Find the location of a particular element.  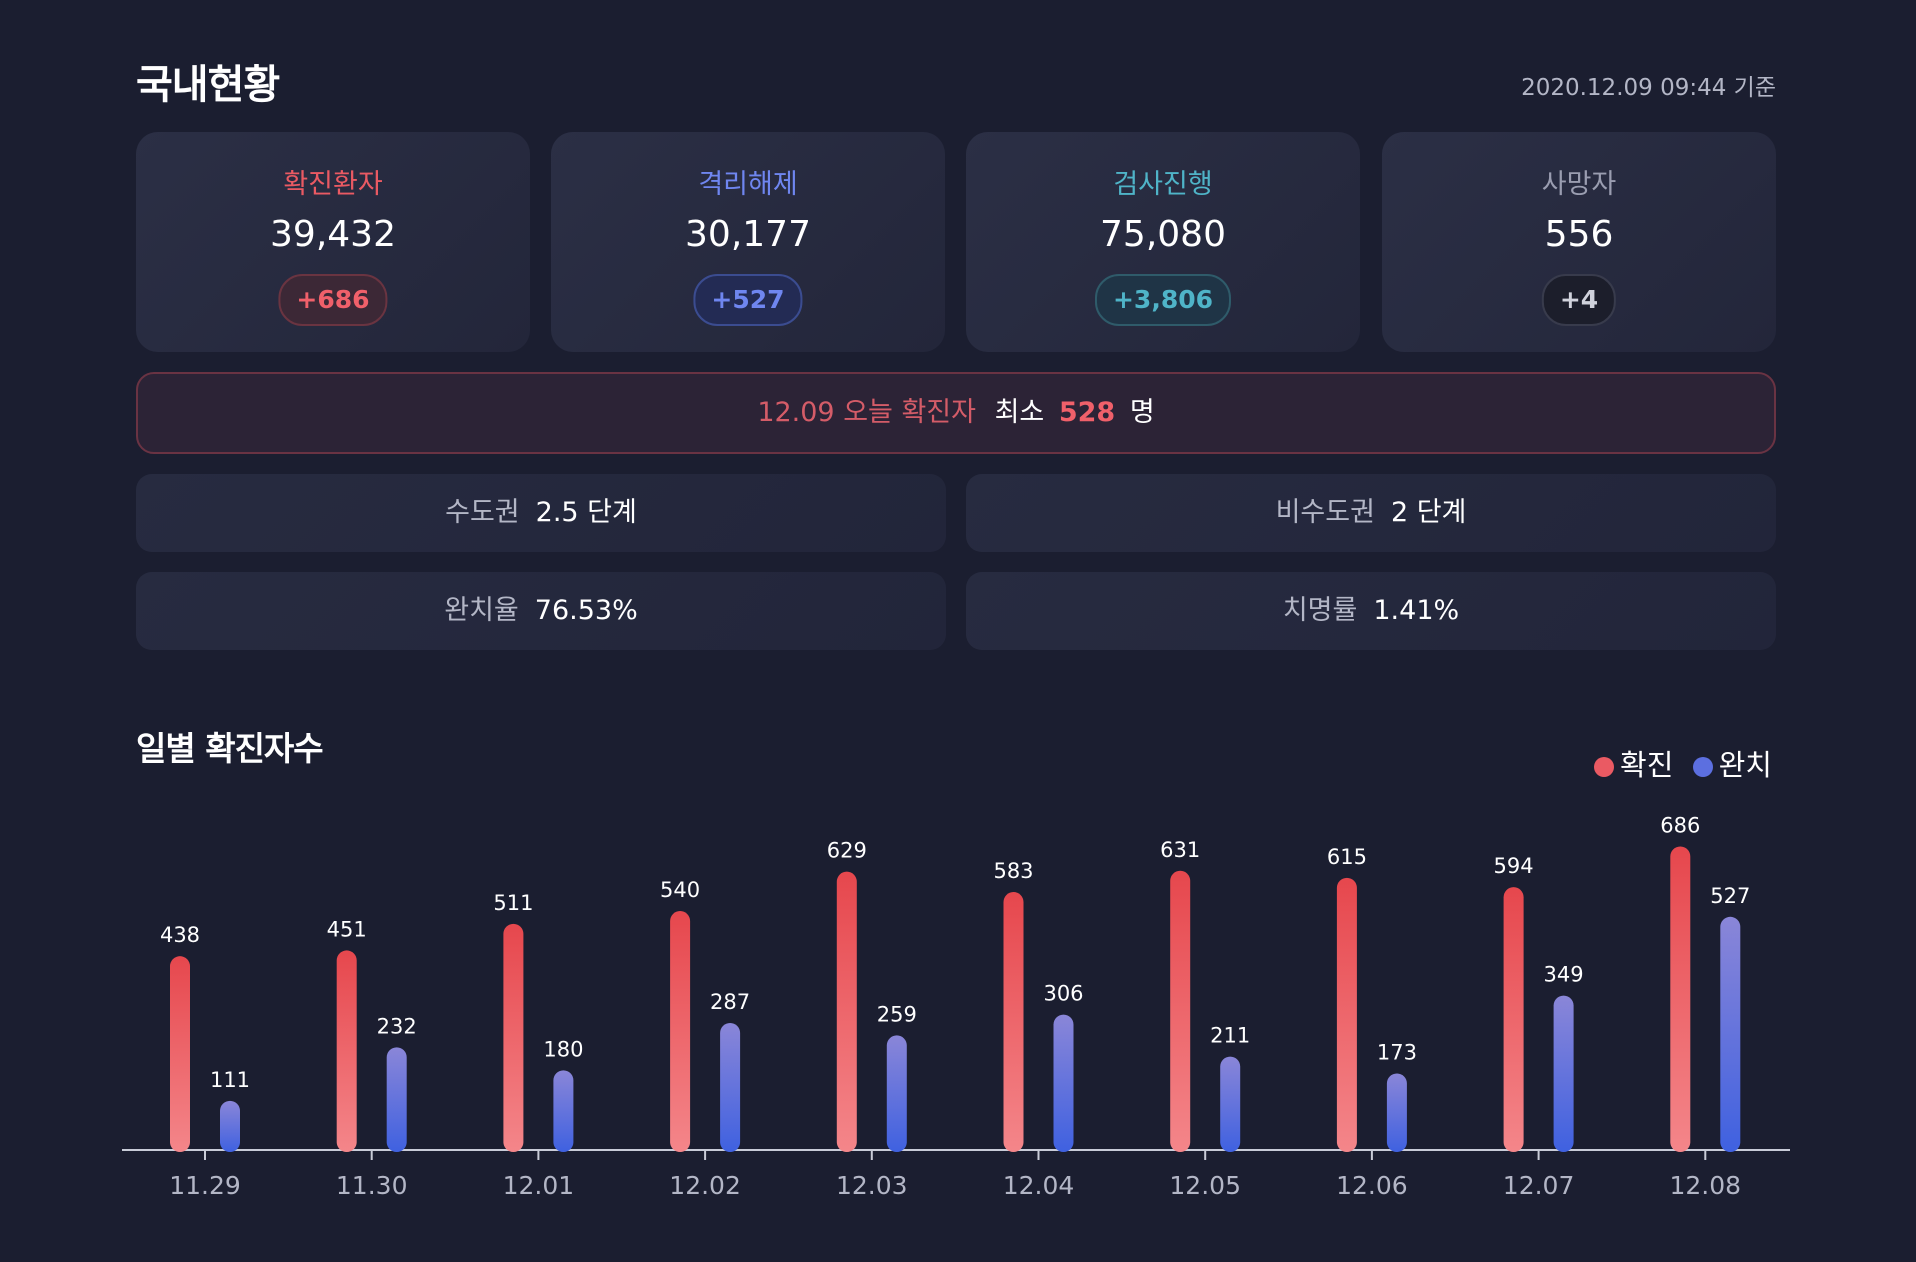

info-recovery-rate: 완치율 76.53% is located at coordinates (541, 611).